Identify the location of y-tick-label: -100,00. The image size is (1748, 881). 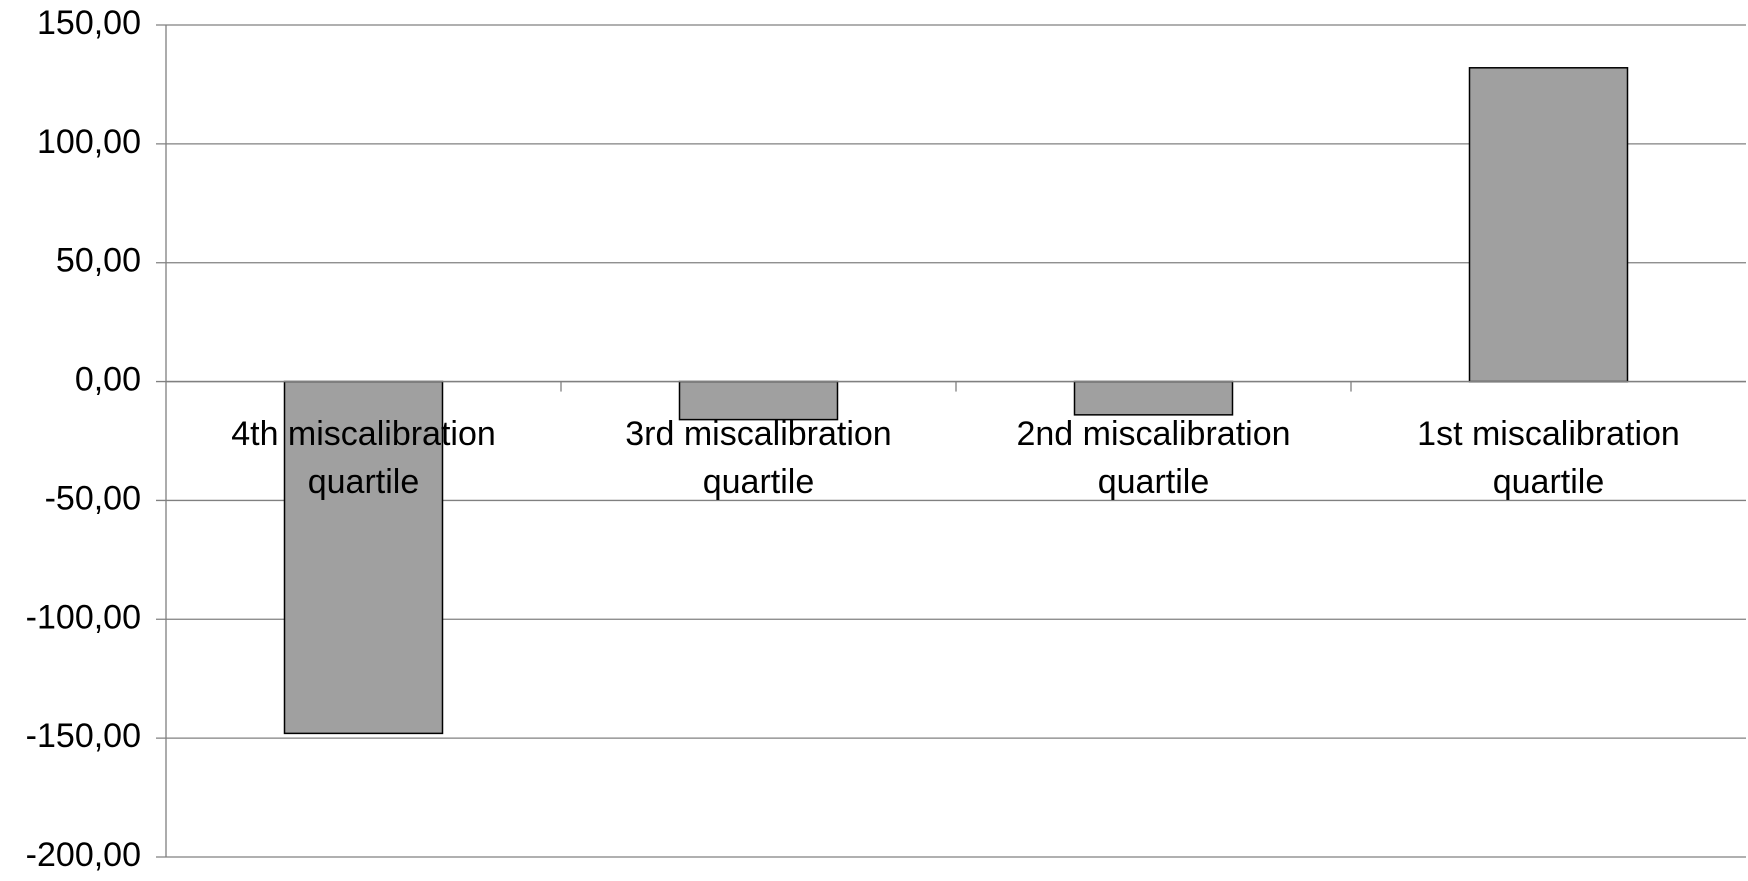
(83, 617).